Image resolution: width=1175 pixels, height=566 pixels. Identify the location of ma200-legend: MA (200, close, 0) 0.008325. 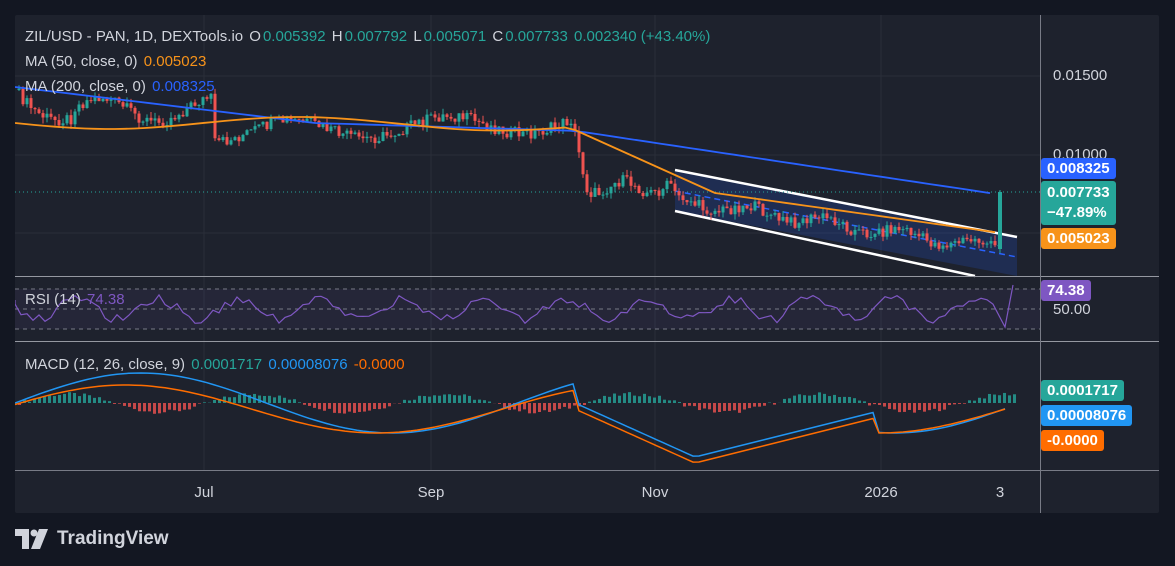
(121, 86).